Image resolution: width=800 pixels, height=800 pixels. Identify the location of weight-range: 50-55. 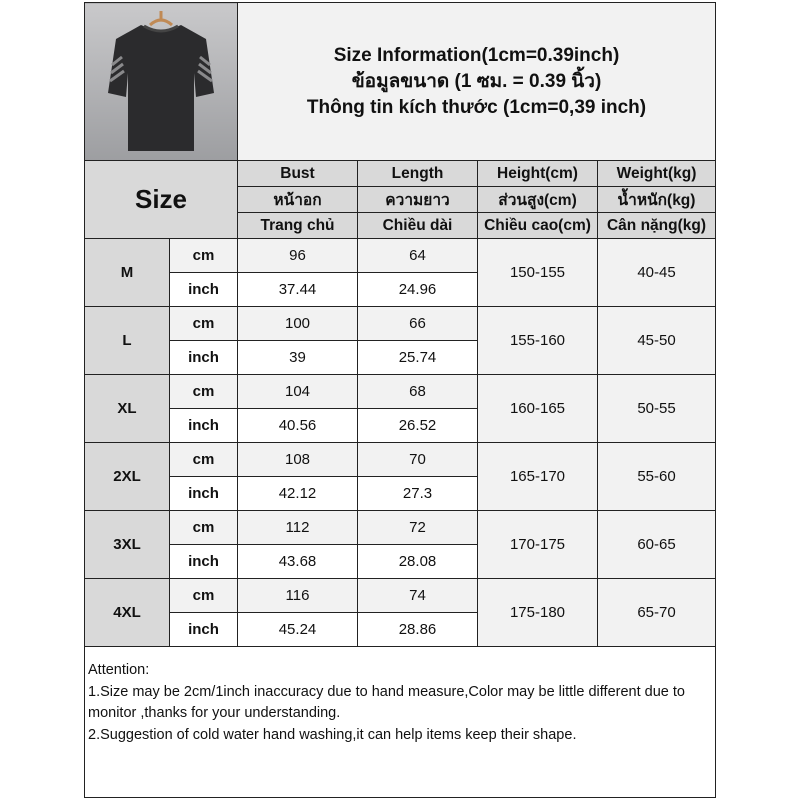
(656, 408).